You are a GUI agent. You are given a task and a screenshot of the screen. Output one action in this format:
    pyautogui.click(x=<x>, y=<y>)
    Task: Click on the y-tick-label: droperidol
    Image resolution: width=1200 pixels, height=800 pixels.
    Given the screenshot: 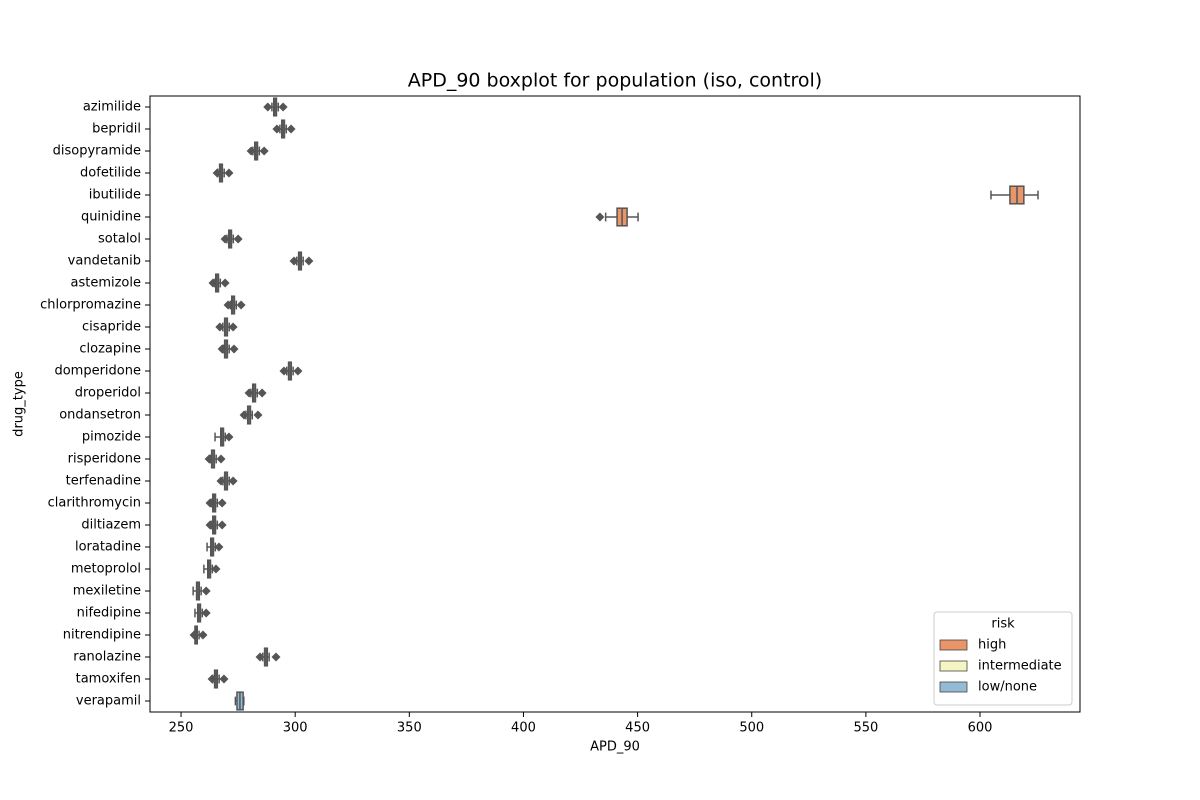 What is the action you would take?
    pyautogui.click(x=108, y=393)
    